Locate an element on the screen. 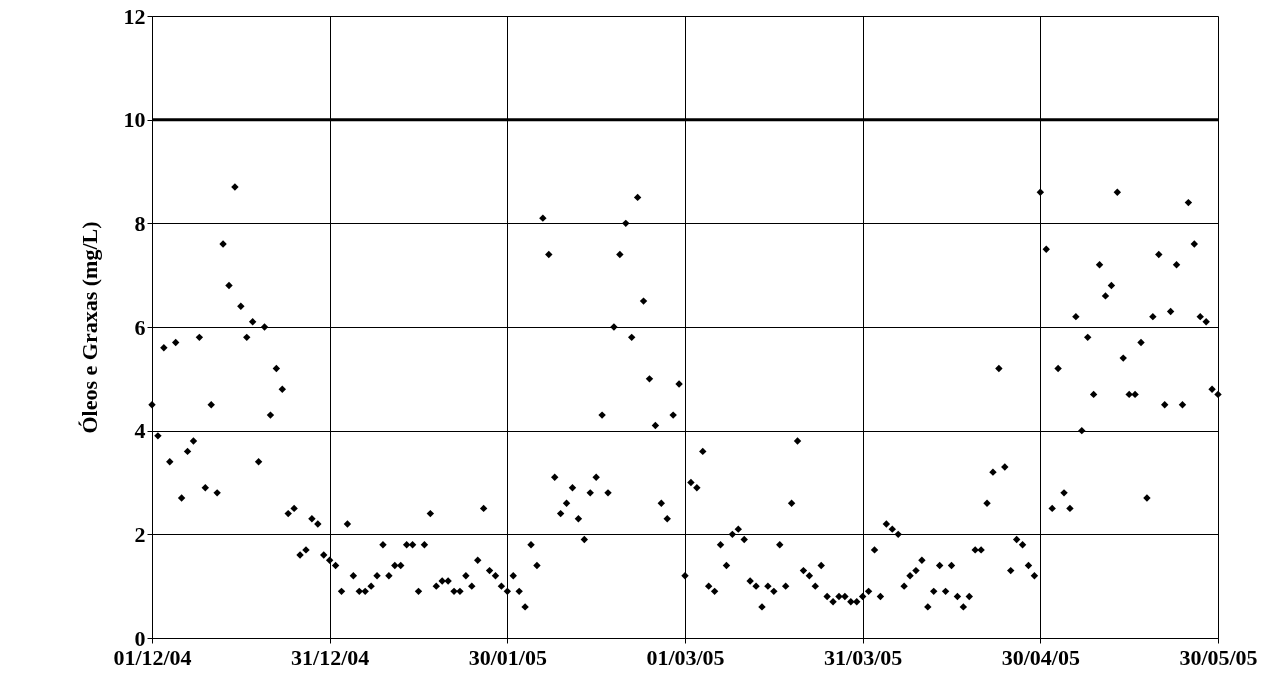 Image resolution: width=1285 pixels, height=683 pixels. y-axis-title: Óleos e Graxas (mg/L) is located at coordinates (89, 327).